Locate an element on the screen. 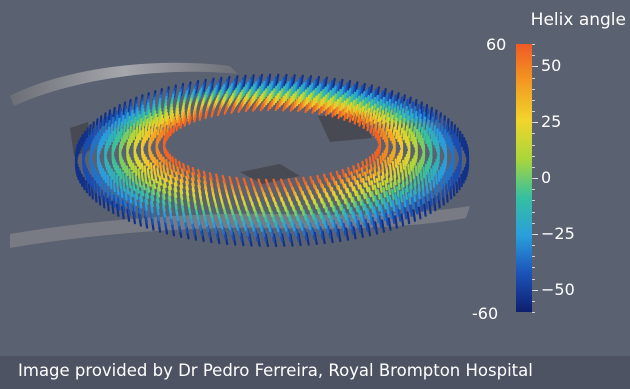  mesh-shadow-center is located at coordinates (270, 174).